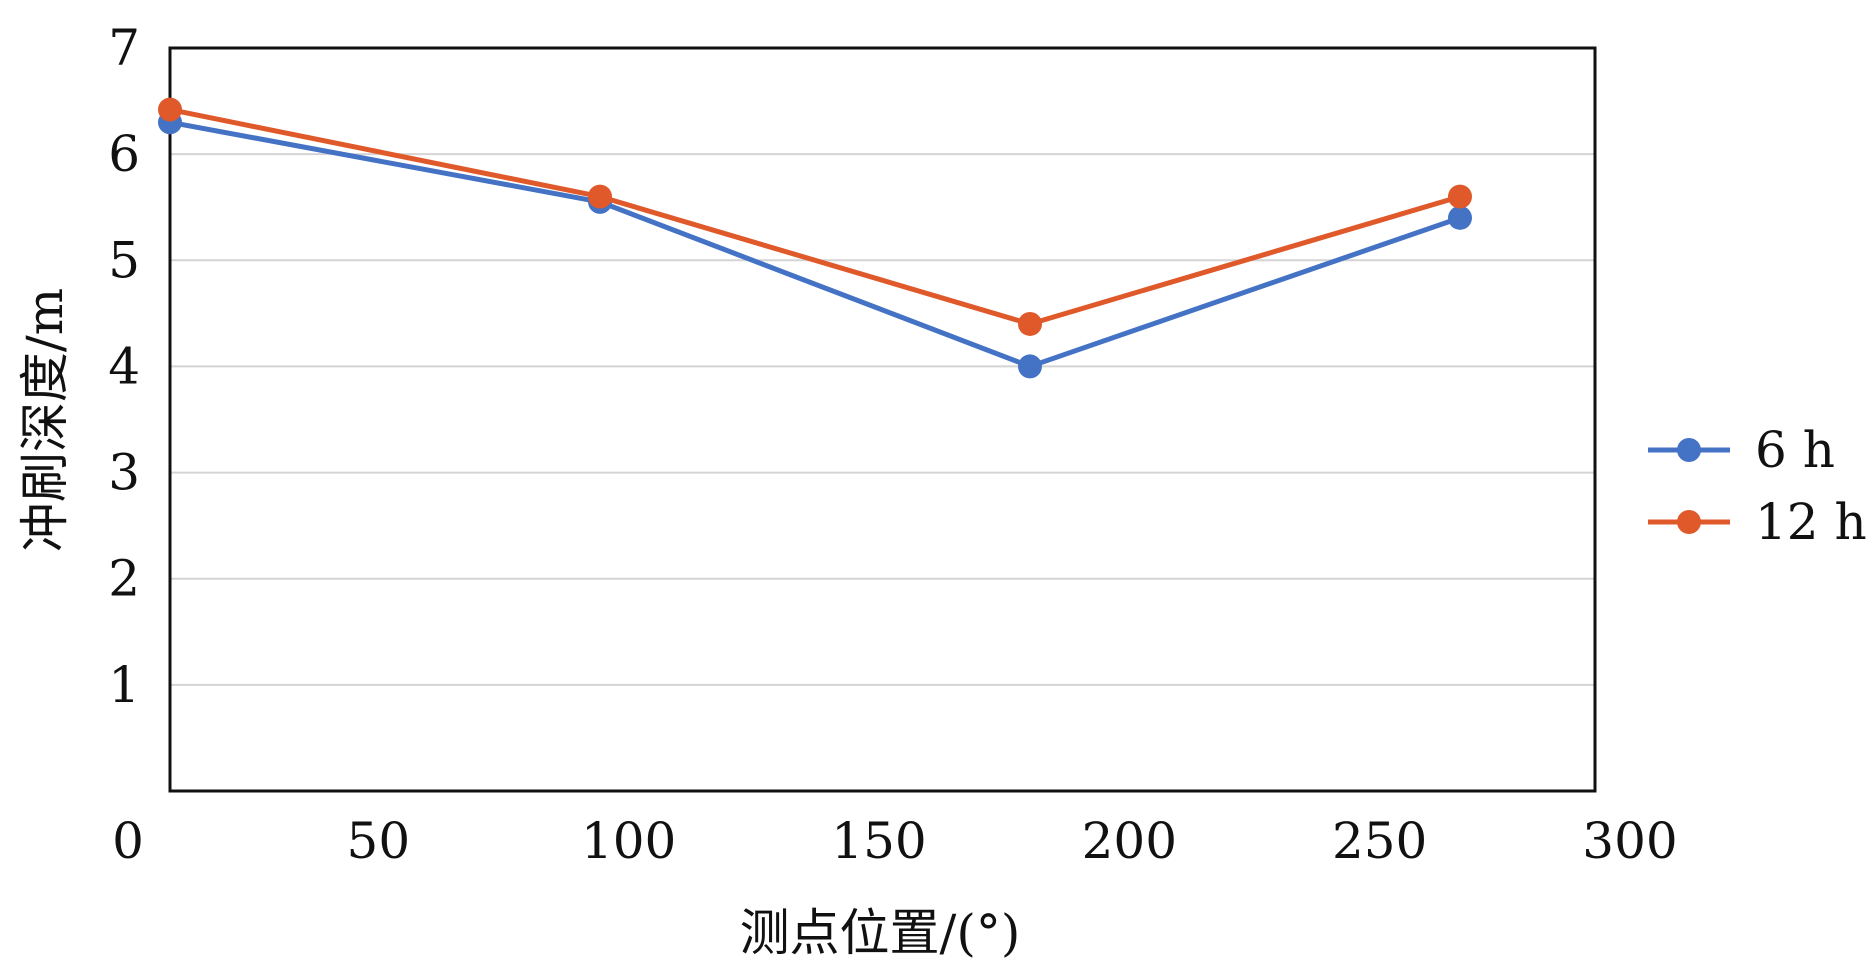  Describe the element at coordinates (124, 579) in the screenshot. I see `y-tick-label: 2` at that location.